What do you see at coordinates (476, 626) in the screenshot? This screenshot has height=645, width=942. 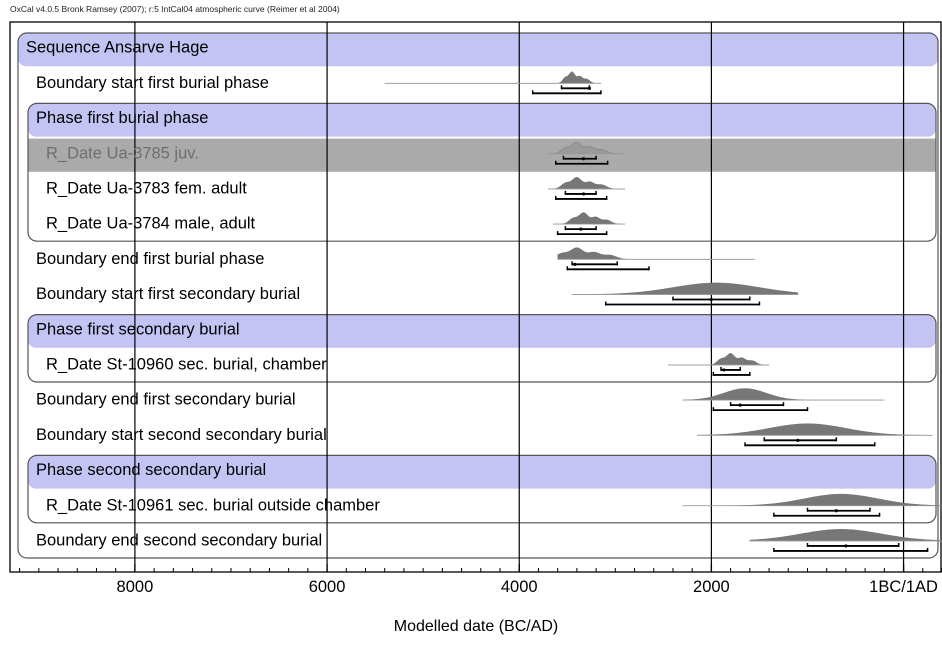 I see `x-axis-label: Modelled date (BC/AD)` at bounding box center [476, 626].